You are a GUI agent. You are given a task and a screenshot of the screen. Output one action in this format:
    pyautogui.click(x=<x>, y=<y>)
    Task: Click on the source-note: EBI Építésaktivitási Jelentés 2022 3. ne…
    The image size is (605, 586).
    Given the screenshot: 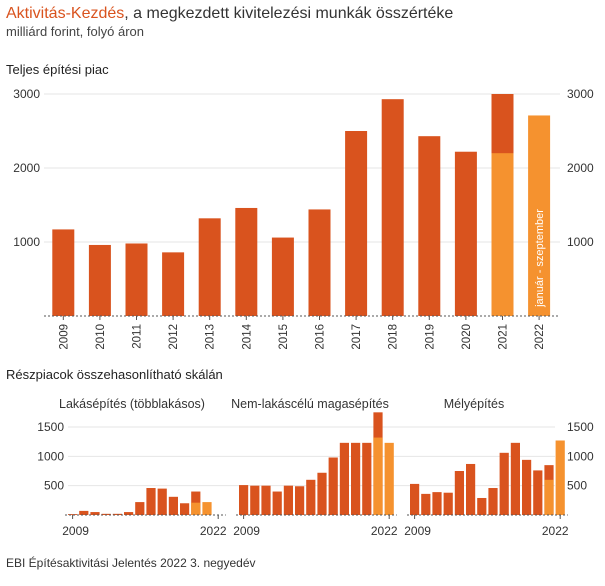 What is the action you would take?
    pyautogui.click(x=131, y=563)
    